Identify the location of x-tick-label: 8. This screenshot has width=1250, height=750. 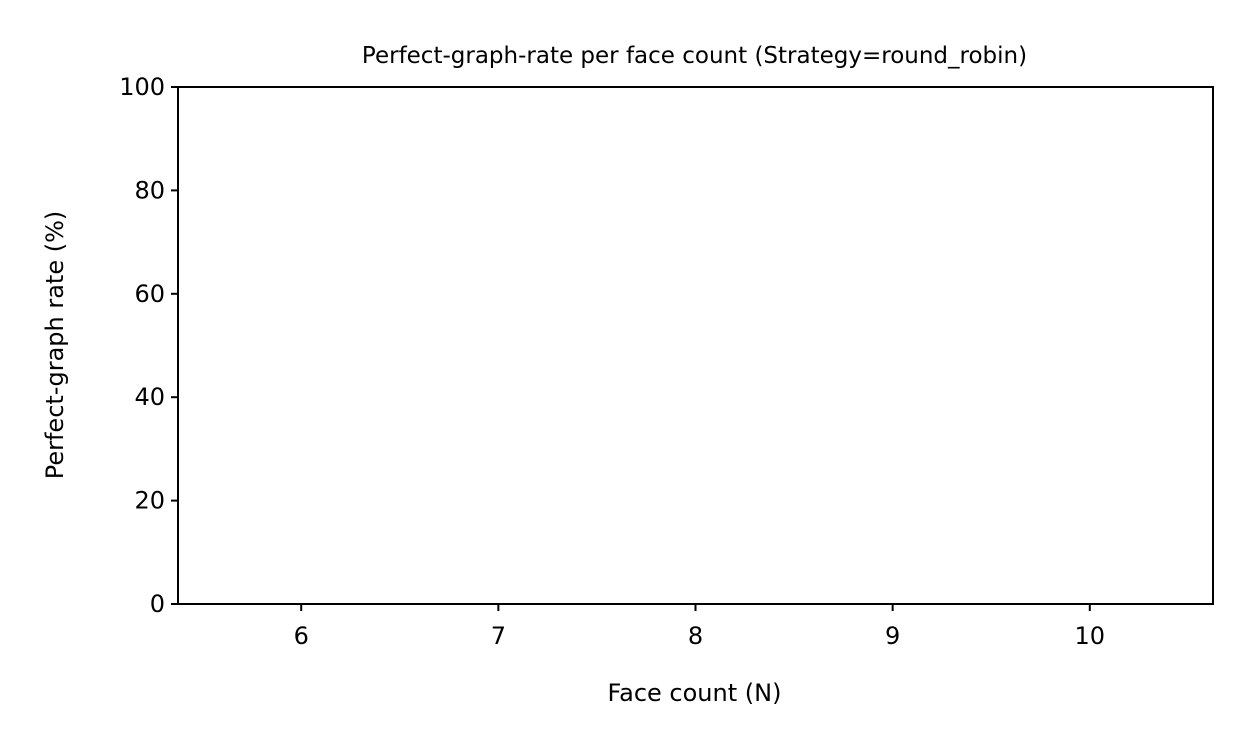
(695, 636).